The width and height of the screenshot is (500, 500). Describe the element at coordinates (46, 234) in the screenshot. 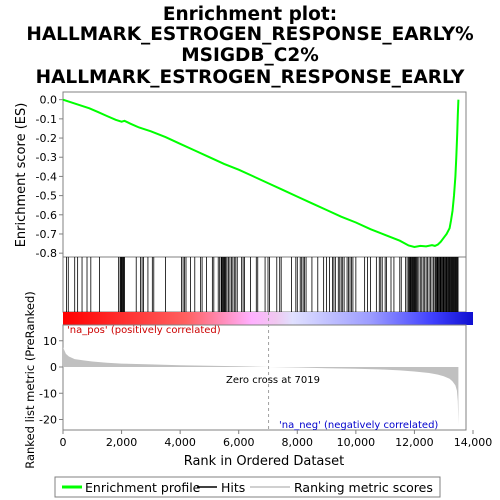

I see `es-y-tick-label: -0.7` at that location.